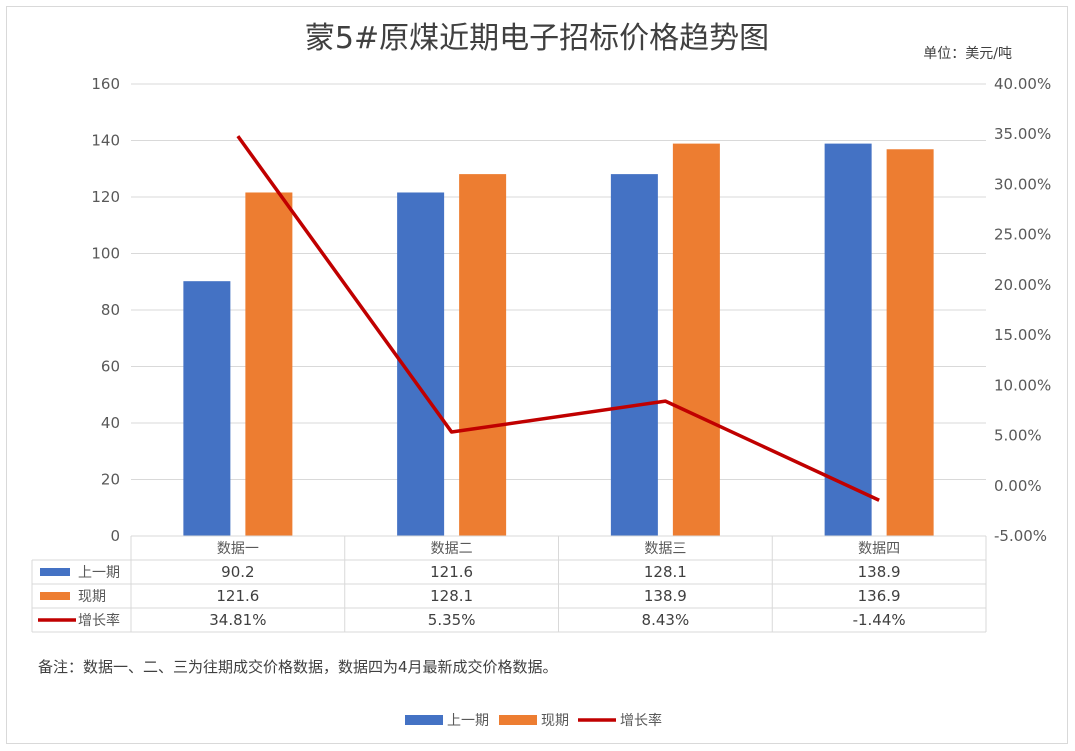 The width and height of the screenshot is (1075, 751). What do you see at coordinates (105, 84) in the screenshot?
I see `left-tick-label: 160` at bounding box center [105, 84].